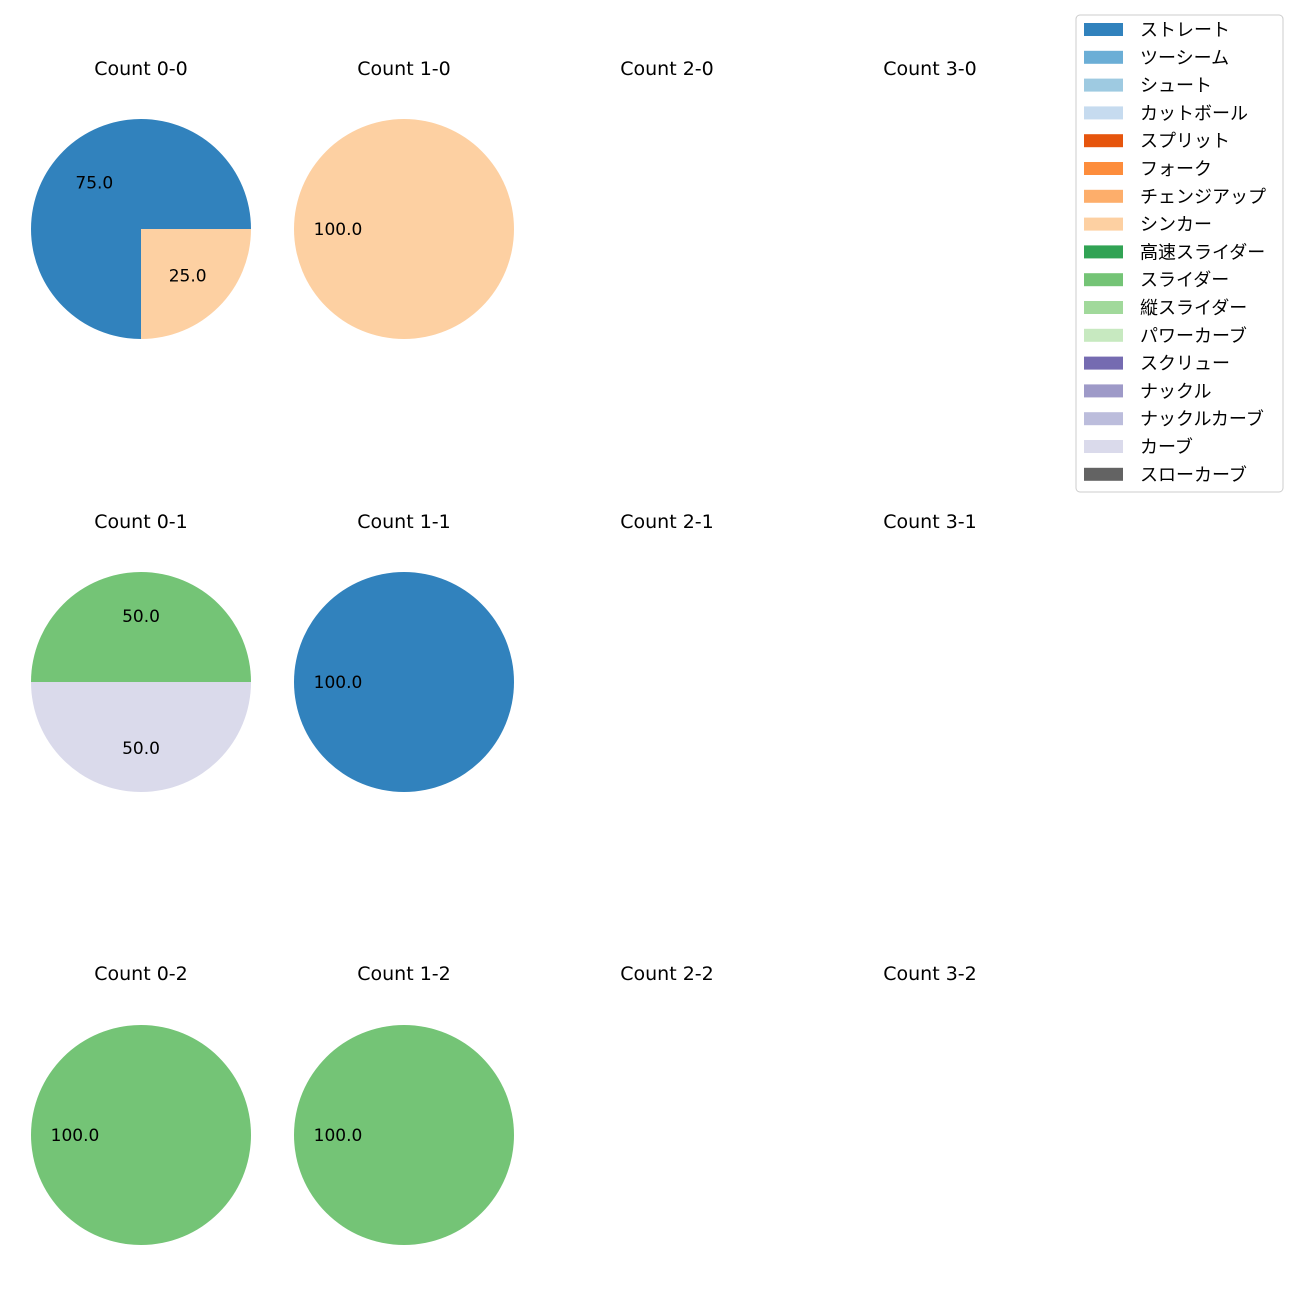 The height and width of the screenshot is (1300, 1300). What do you see at coordinates (1166, 447) in the screenshot?
I see `legend-label: カーブ` at bounding box center [1166, 447].